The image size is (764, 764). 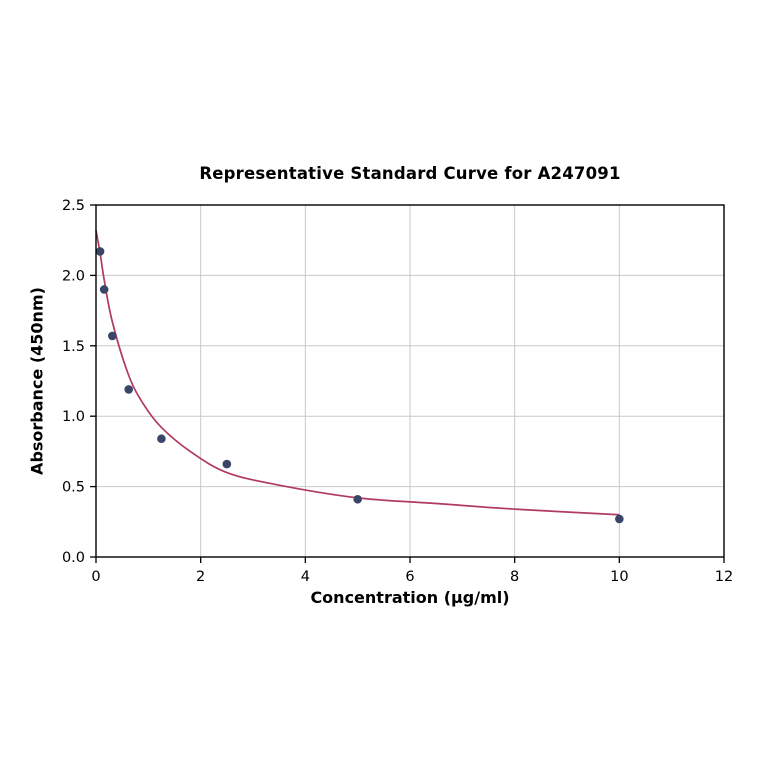 I want to click on x-tick-label: 6, so click(x=409, y=577).